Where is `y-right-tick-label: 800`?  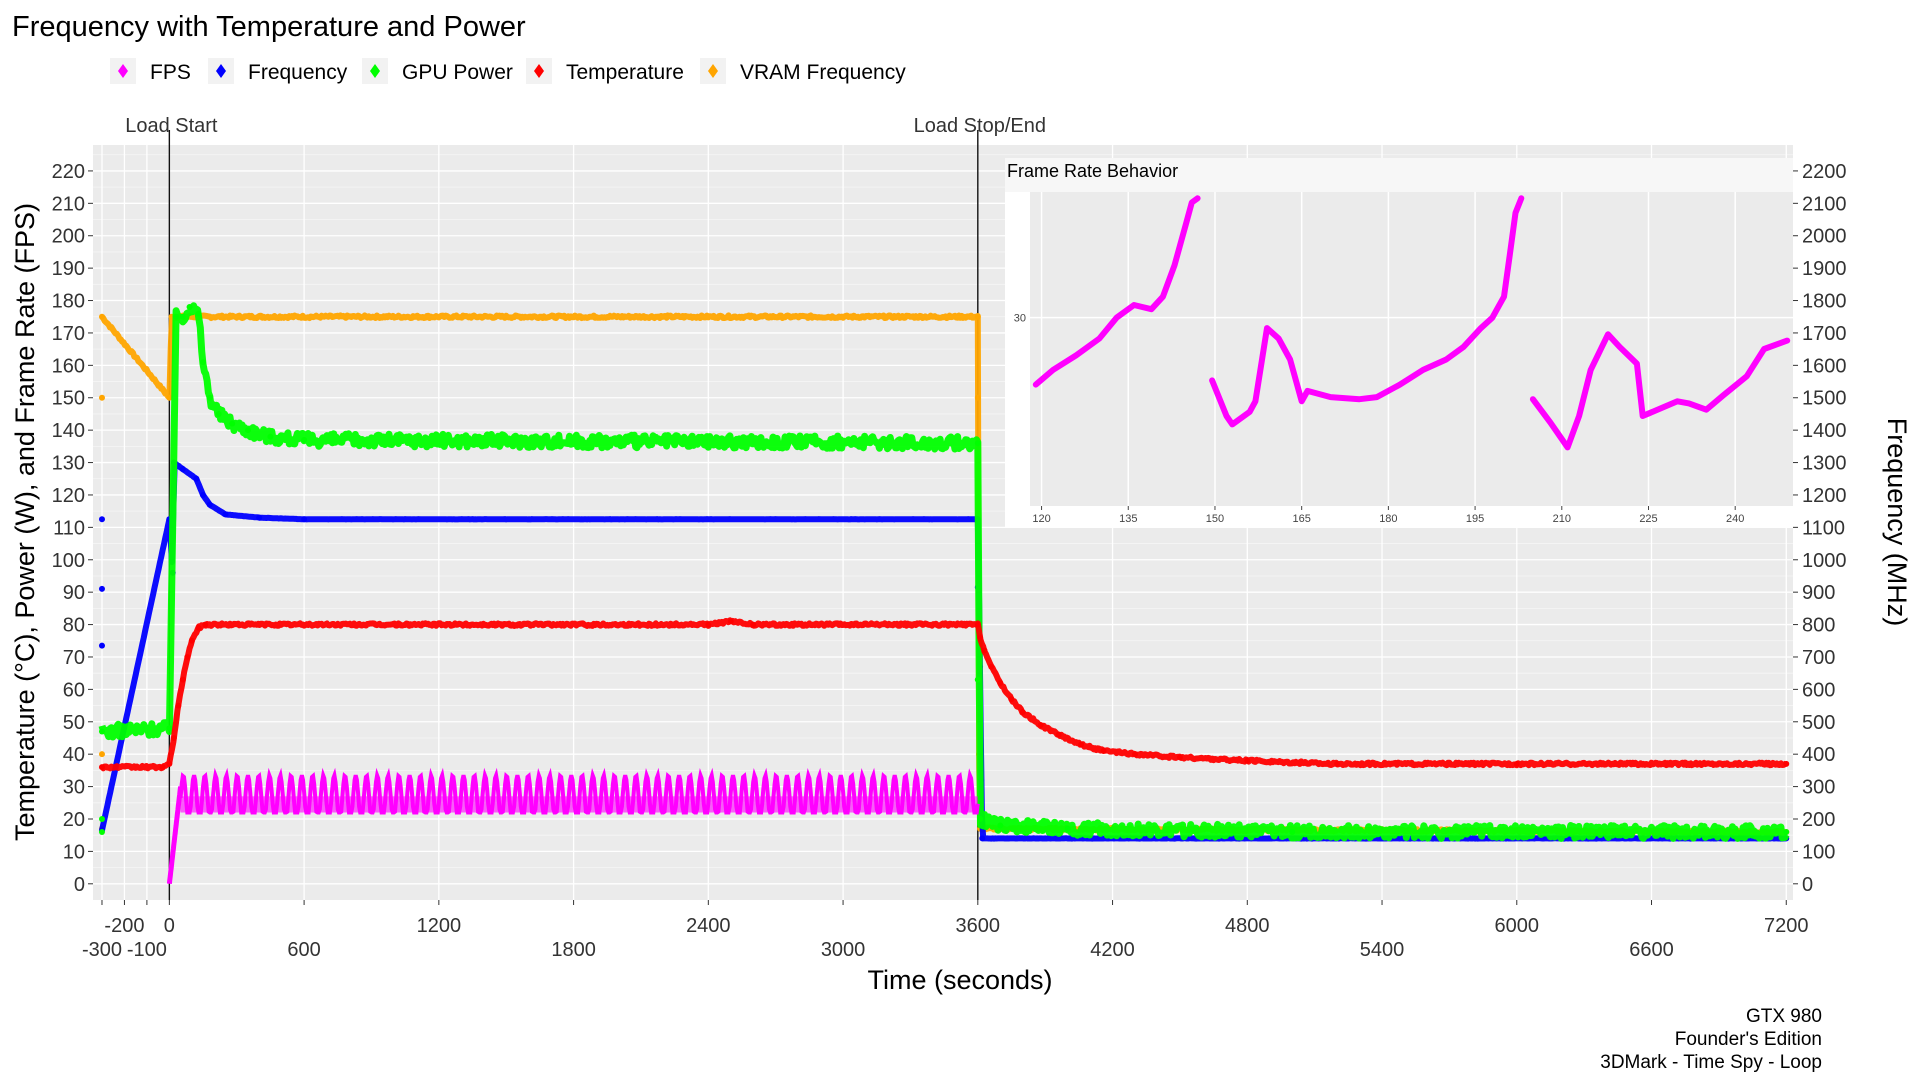
y-right-tick-label: 800 is located at coordinates (1818, 626).